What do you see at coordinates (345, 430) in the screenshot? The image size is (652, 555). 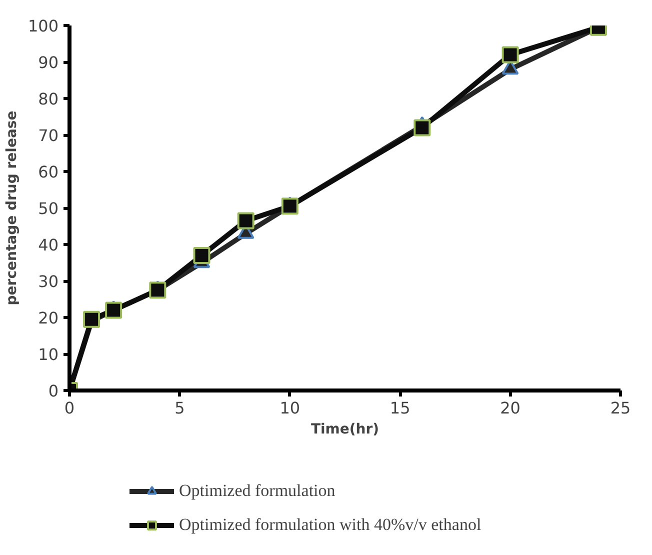 I see `x-axis-title: Time(hr)` at bounding box center [345, 430].